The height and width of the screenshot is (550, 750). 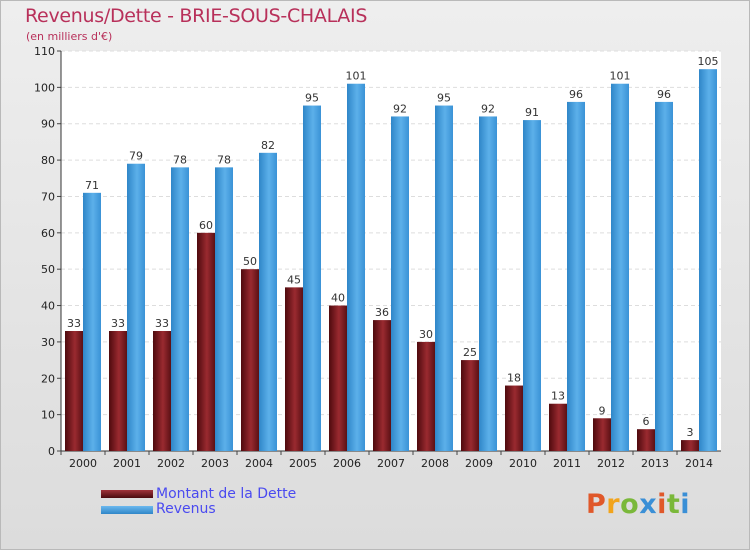 I want to click on y-tick-label: 50, so click(x=48, y=269).